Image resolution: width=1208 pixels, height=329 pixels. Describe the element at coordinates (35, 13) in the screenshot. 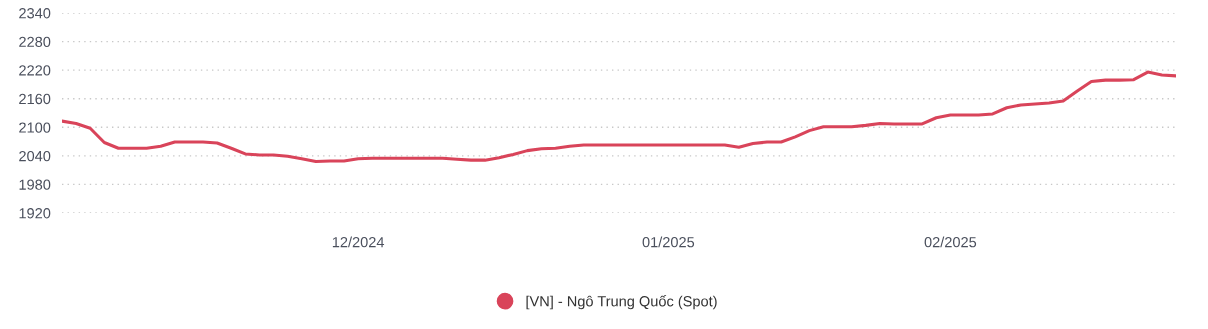

I see `y-tick-label: 2340` at that location.